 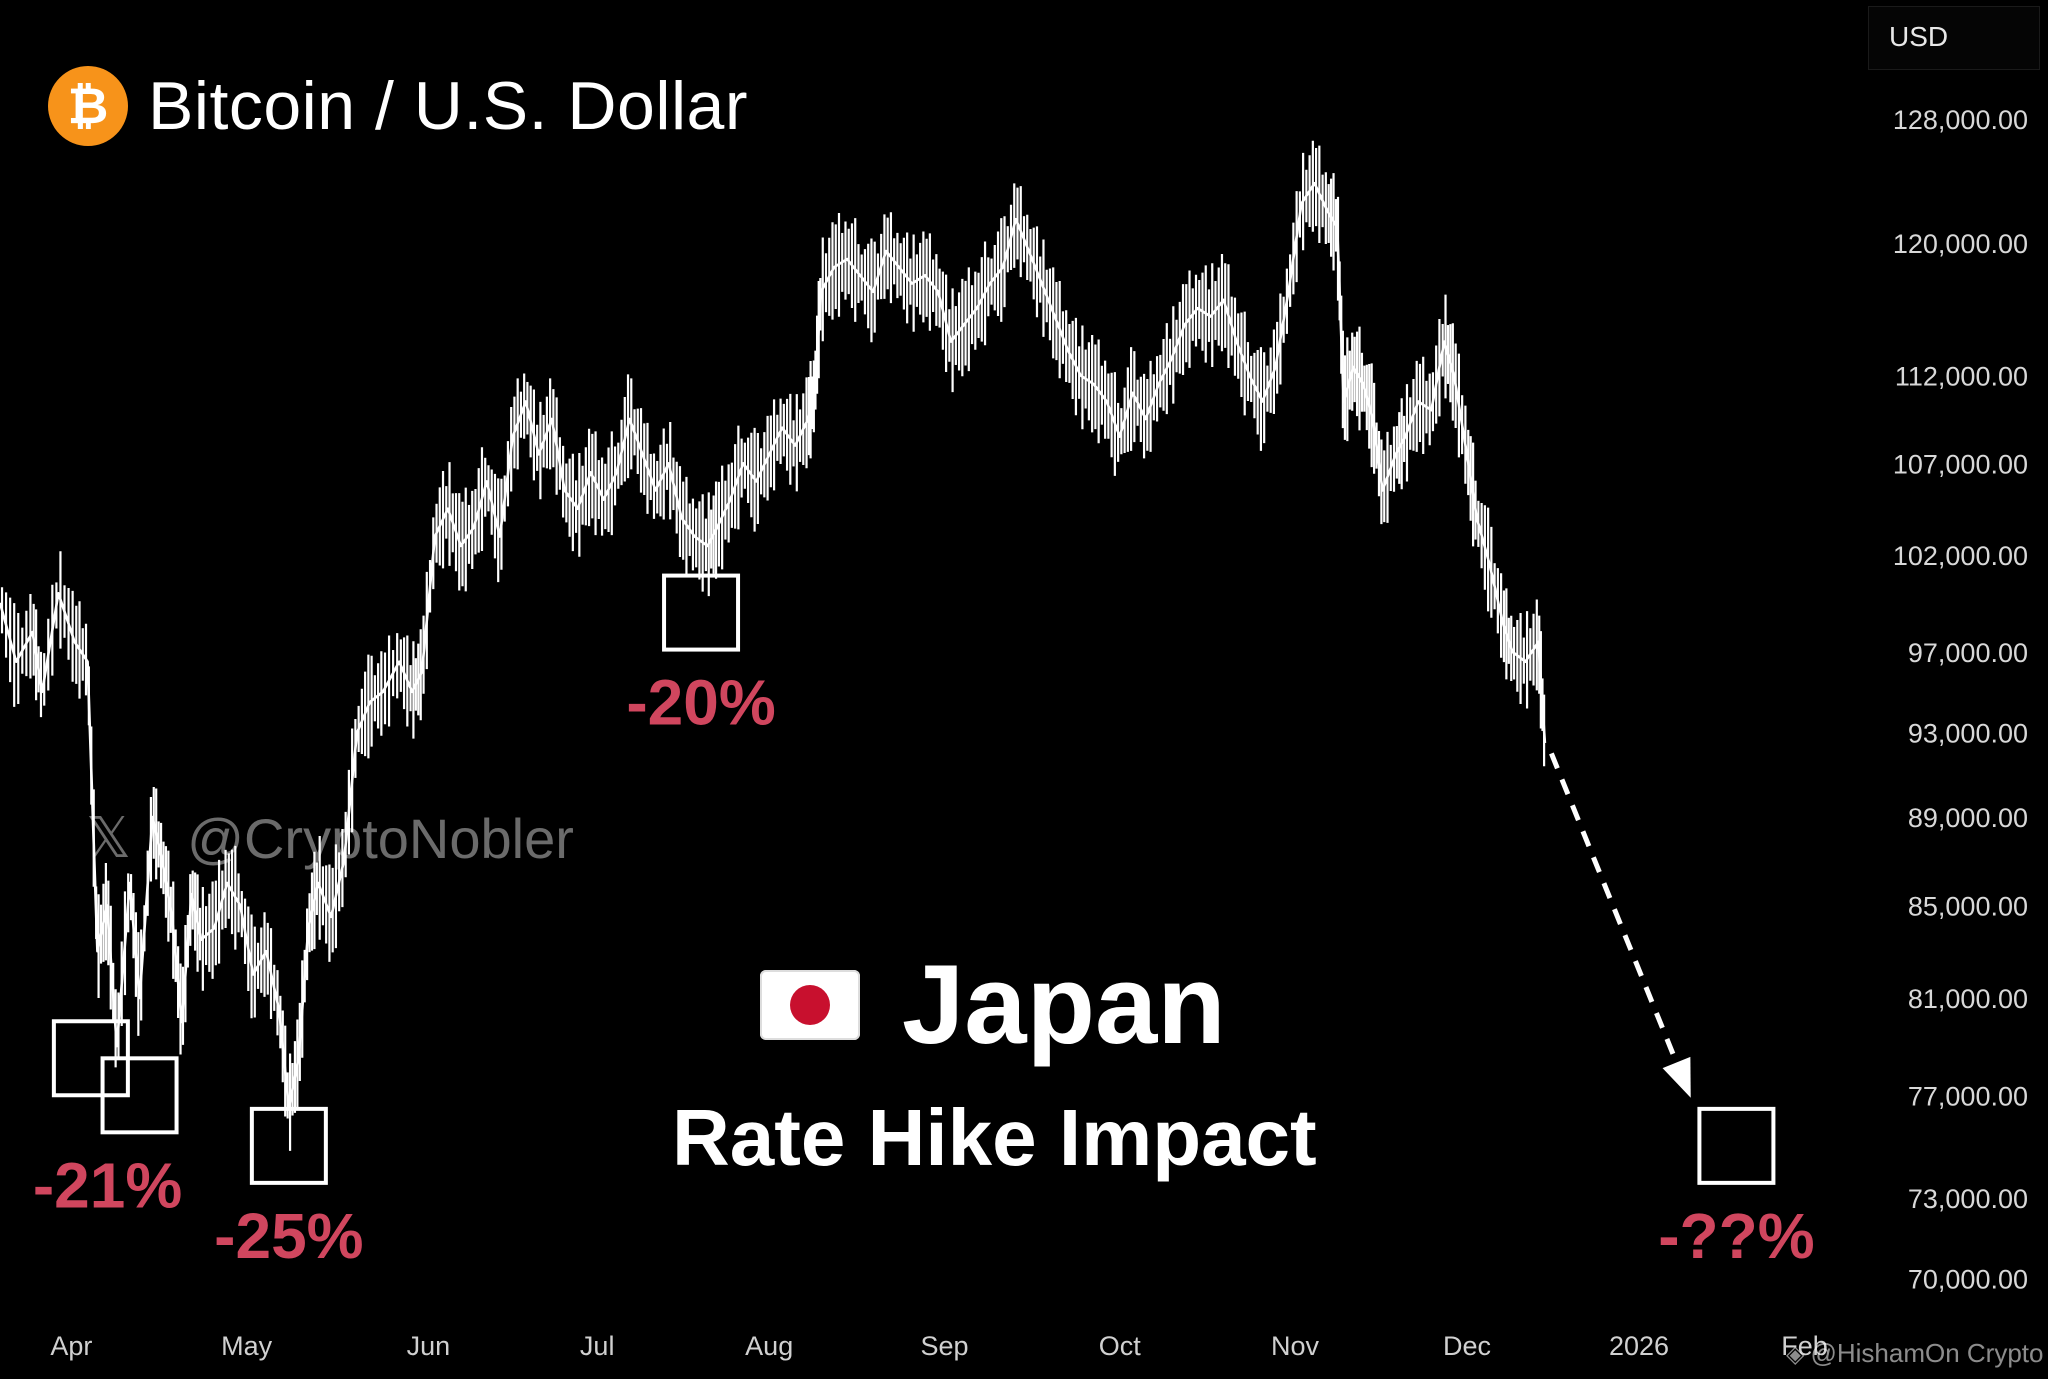 I want to click on y-tick-label: 81,000.00, so click(x=1968, y=999).